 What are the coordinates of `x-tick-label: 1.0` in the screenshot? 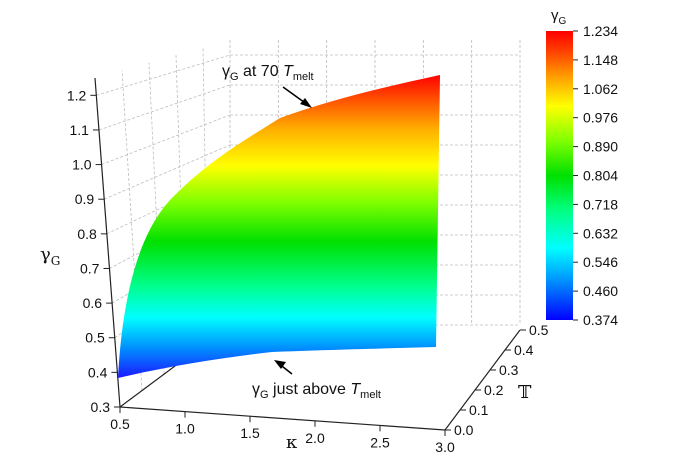 It's located at (185, 429).